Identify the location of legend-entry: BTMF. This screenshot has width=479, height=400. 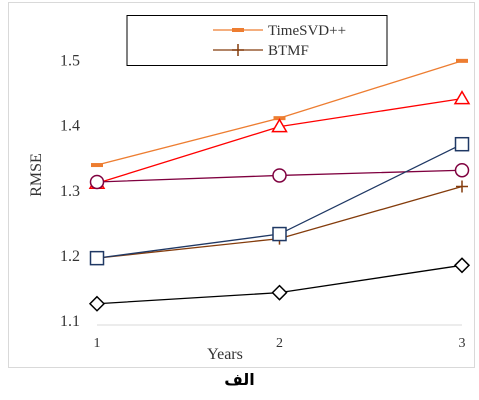
(261, 51).